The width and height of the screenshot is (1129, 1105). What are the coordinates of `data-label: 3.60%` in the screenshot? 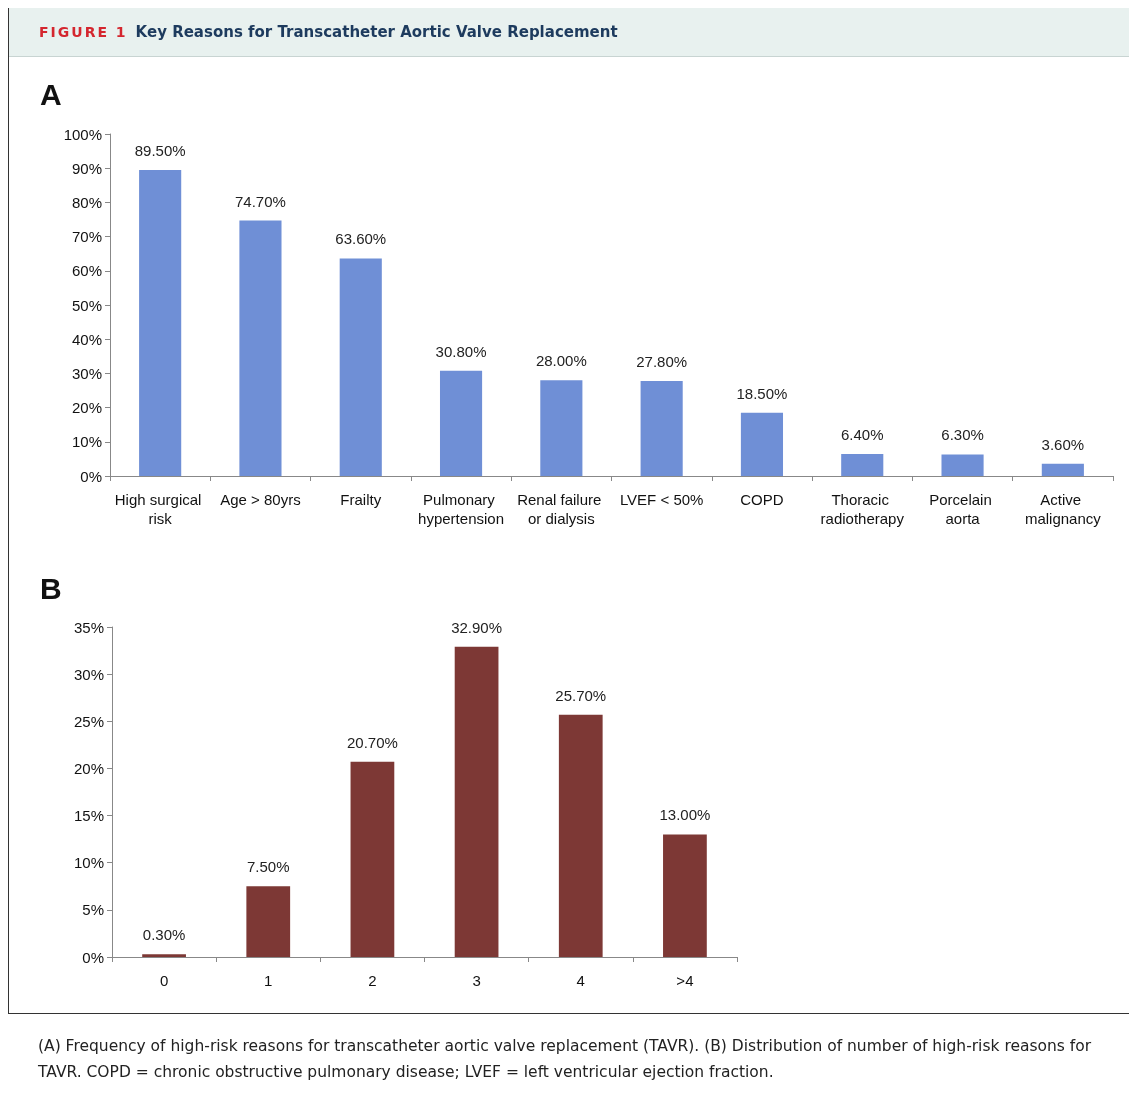 It's located at (1063, 444).